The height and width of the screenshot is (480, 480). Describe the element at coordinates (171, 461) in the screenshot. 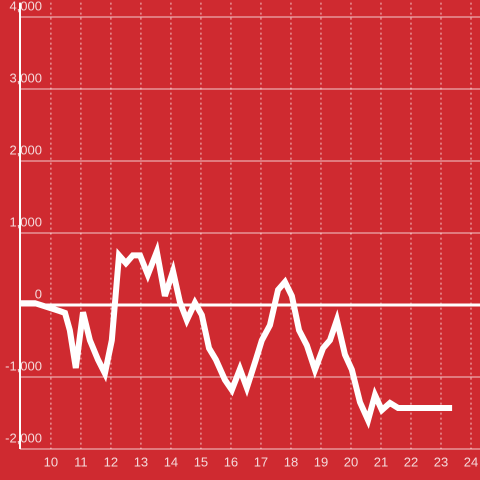

I see `x-tick-label: 14` at that location.